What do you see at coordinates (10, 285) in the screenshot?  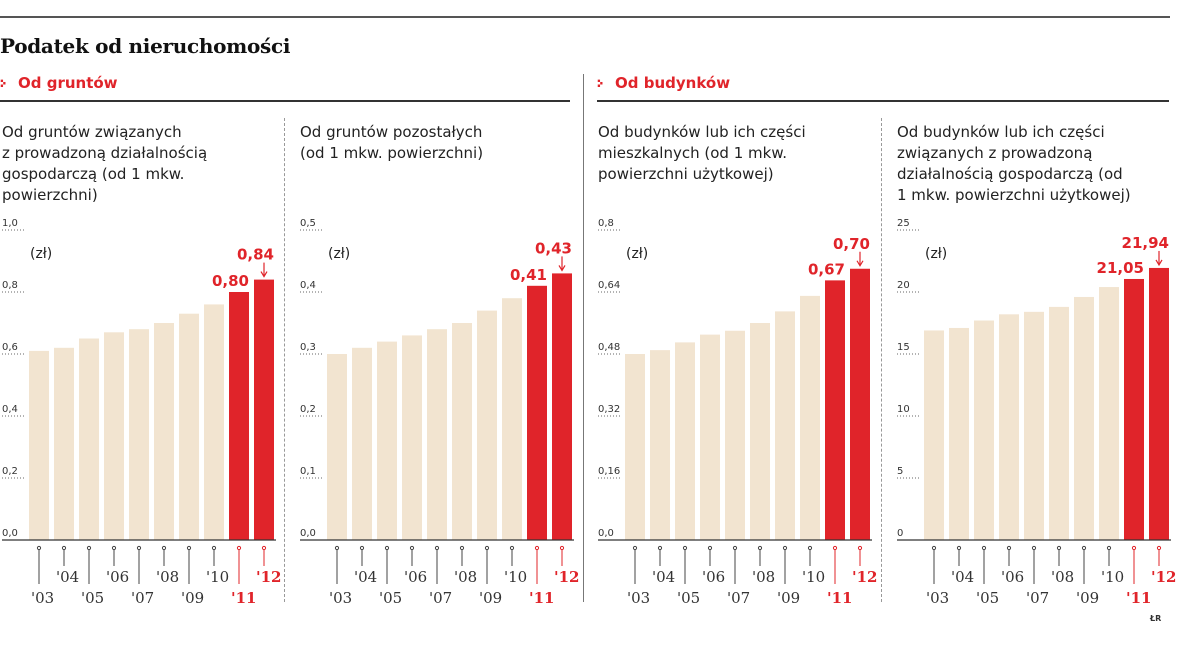 I see `y-tick-label: 0,8` at bounding box center [10, 285].